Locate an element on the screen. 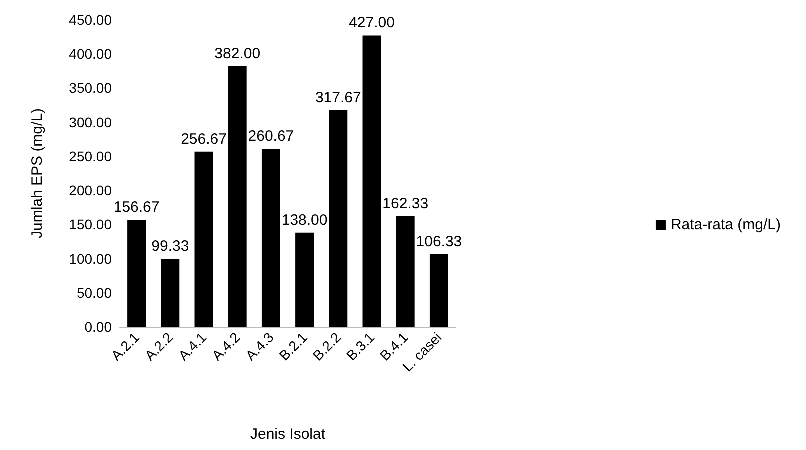 Image resolution: width=806 pixels, height=450 pixels. data-label: 99.33 is located at coordinates (171, 247).